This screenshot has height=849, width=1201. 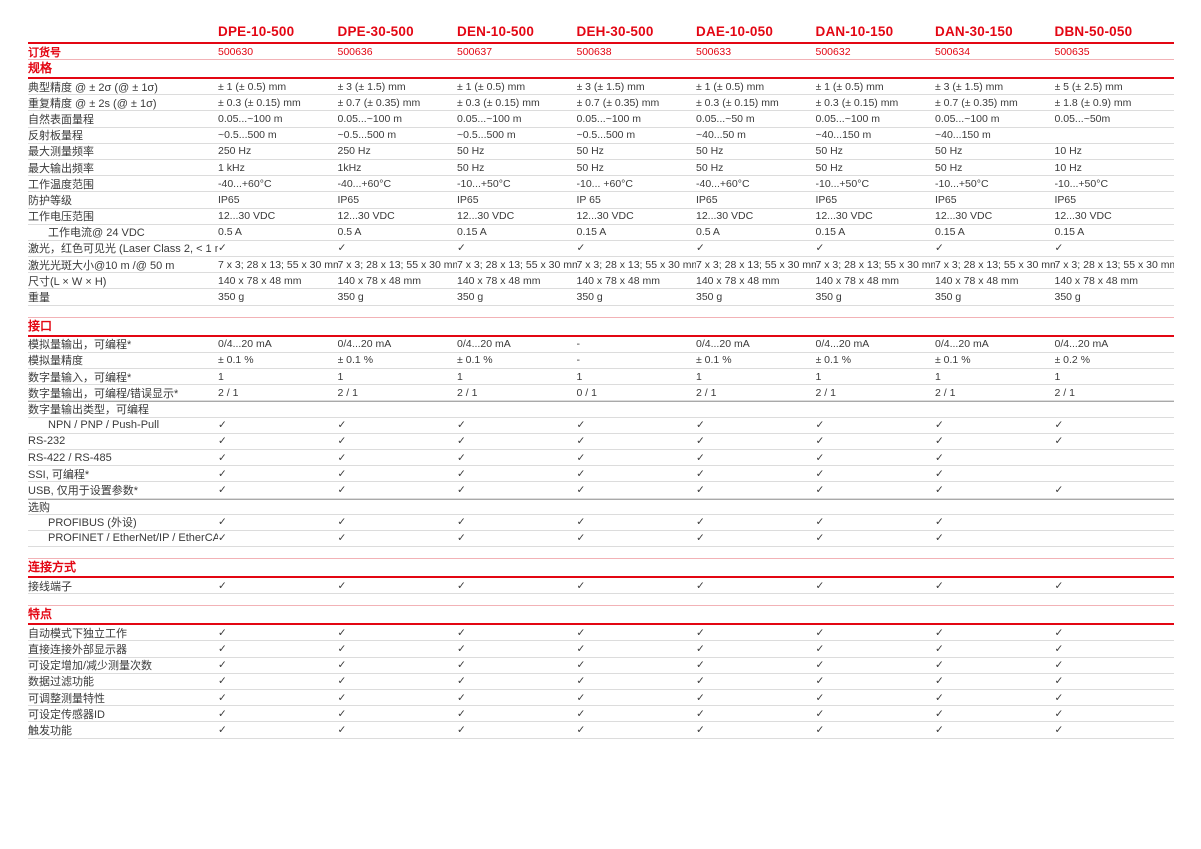 I want to click on spec-cell: ~0.5...500 m, so click(x=278, y=135).